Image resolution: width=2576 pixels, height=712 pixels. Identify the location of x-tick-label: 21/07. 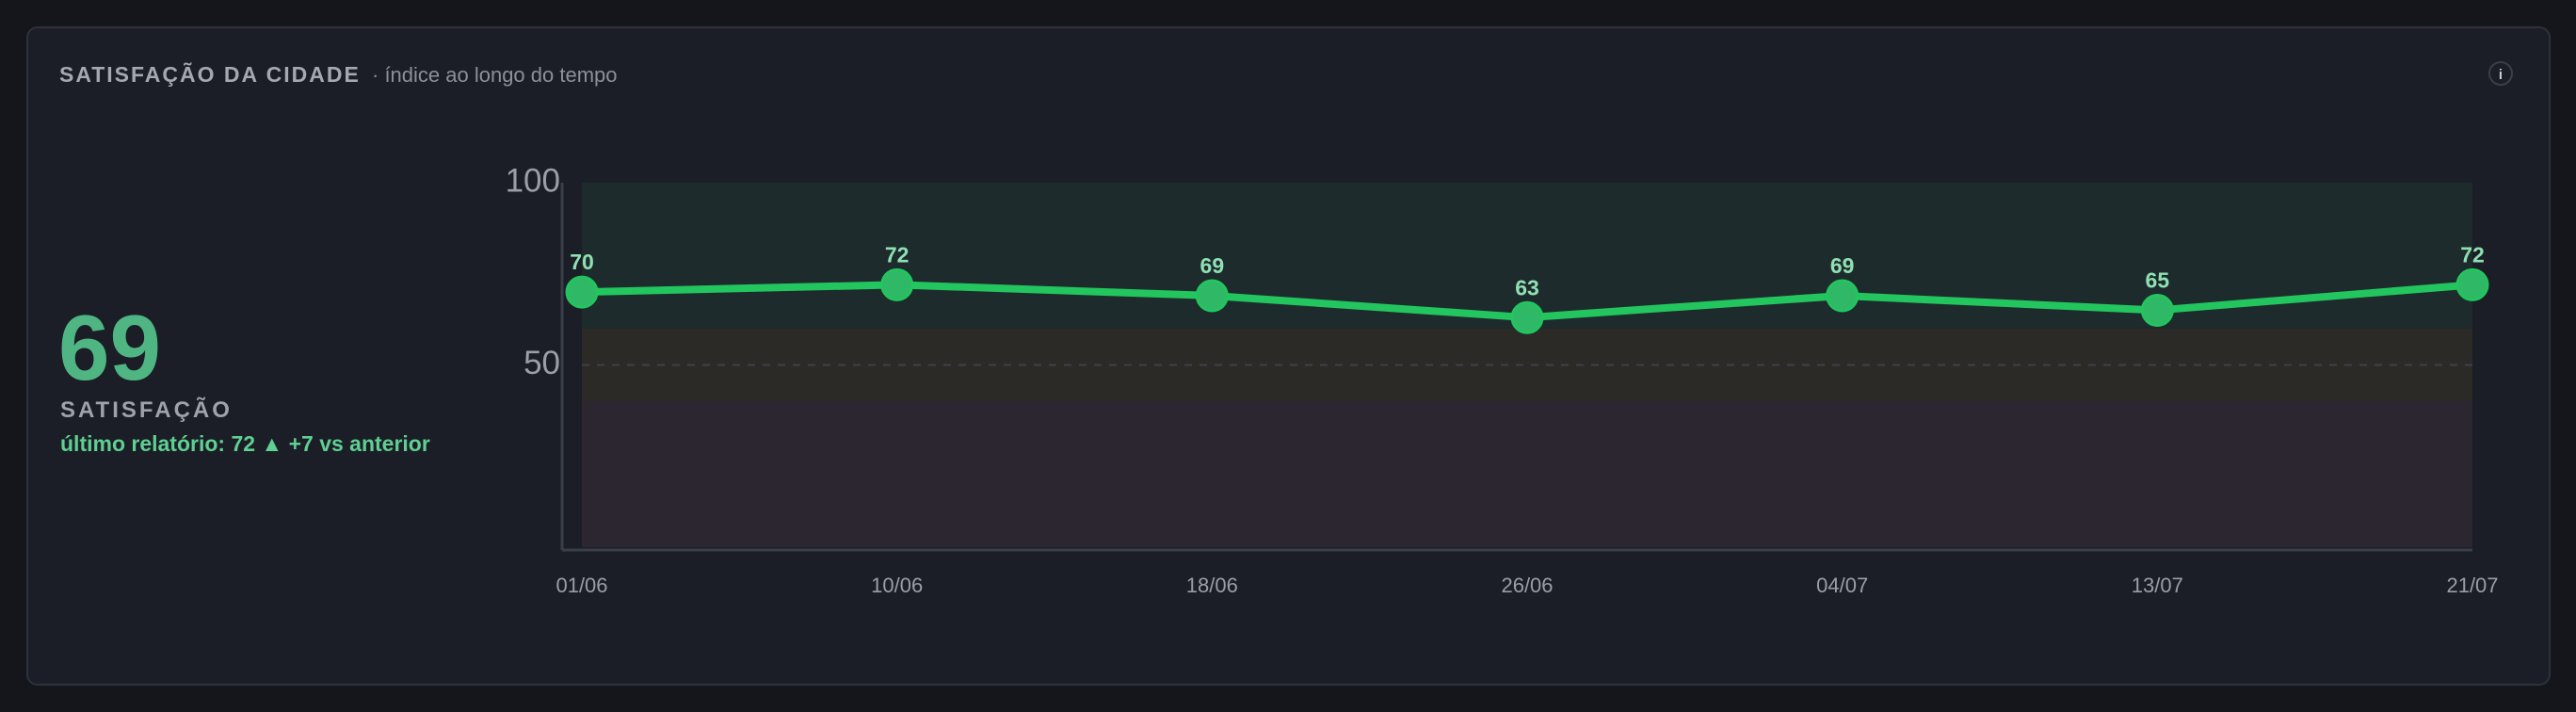
(2472, 585).